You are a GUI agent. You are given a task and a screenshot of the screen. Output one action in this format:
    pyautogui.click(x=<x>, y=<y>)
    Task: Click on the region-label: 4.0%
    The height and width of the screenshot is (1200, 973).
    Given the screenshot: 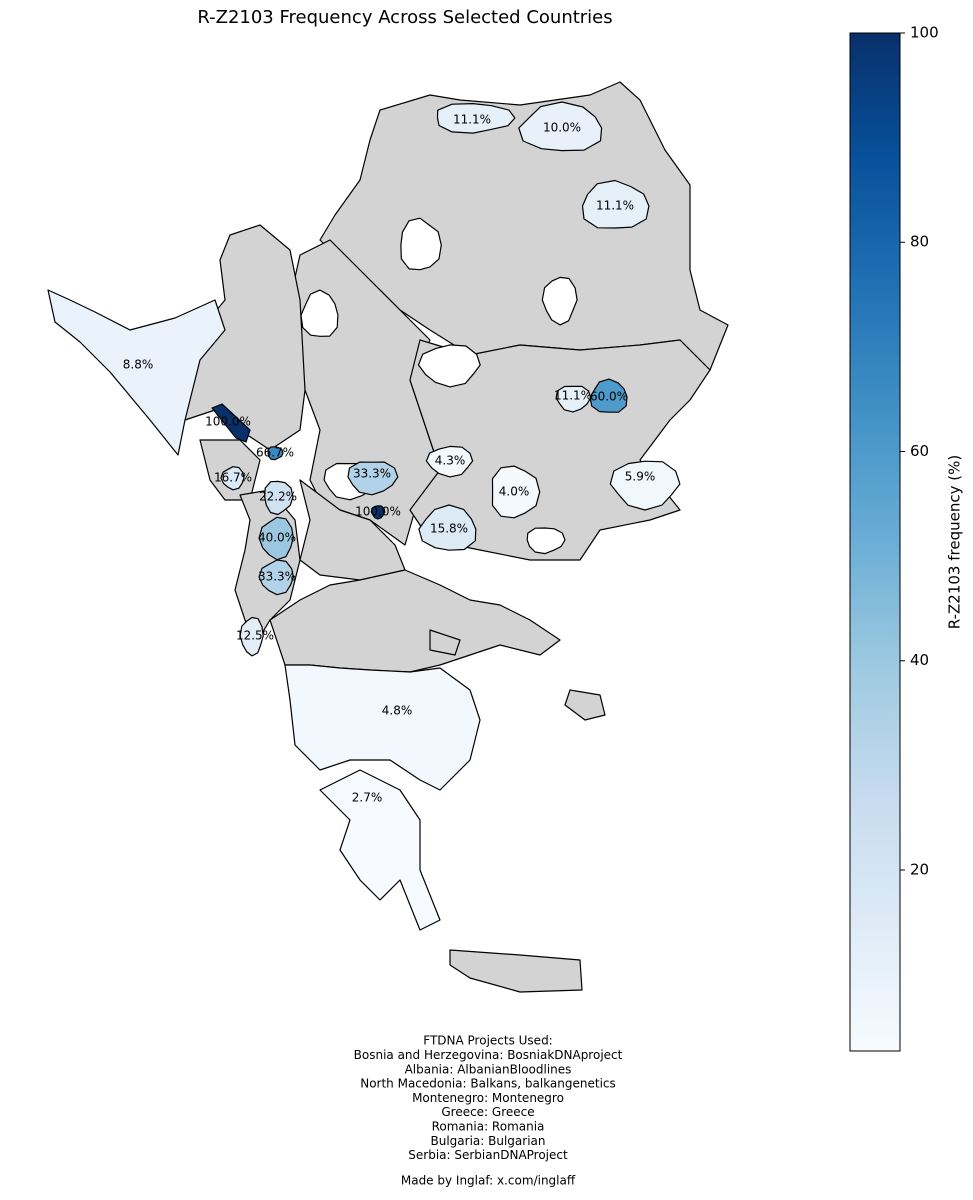 What is the action you would take?
    pyautogui.click(x=514, y=492)
    